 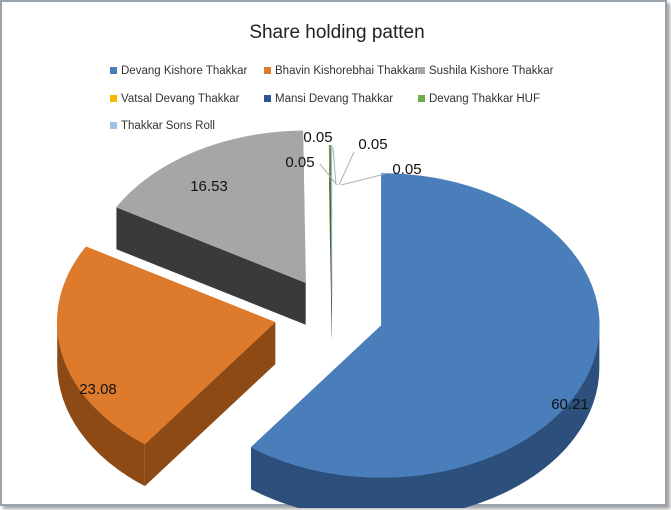 I want to click on legend-item-sushila-kishore-thakkar: Sushila Kishore Thakkar, so click(x=486, y=71).